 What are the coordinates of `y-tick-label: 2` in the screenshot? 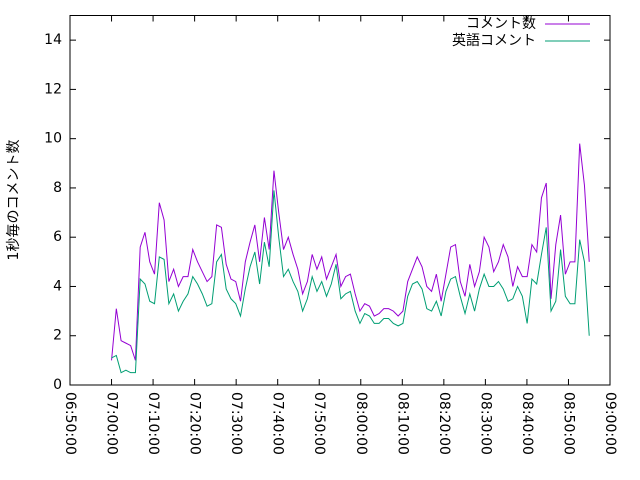 It's located at (57, 336).